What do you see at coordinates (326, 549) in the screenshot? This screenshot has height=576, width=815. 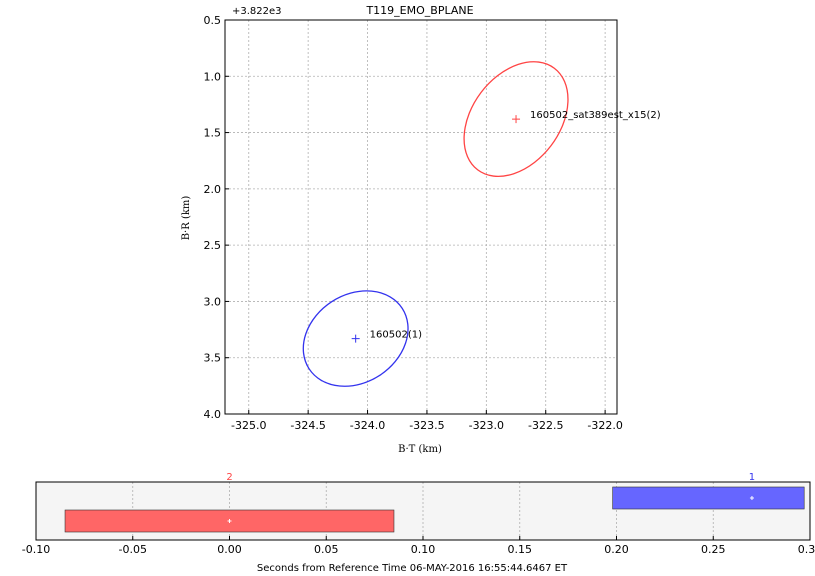 I see `timeline-xtick-label: 0.05` at bounding box center [326, 549].